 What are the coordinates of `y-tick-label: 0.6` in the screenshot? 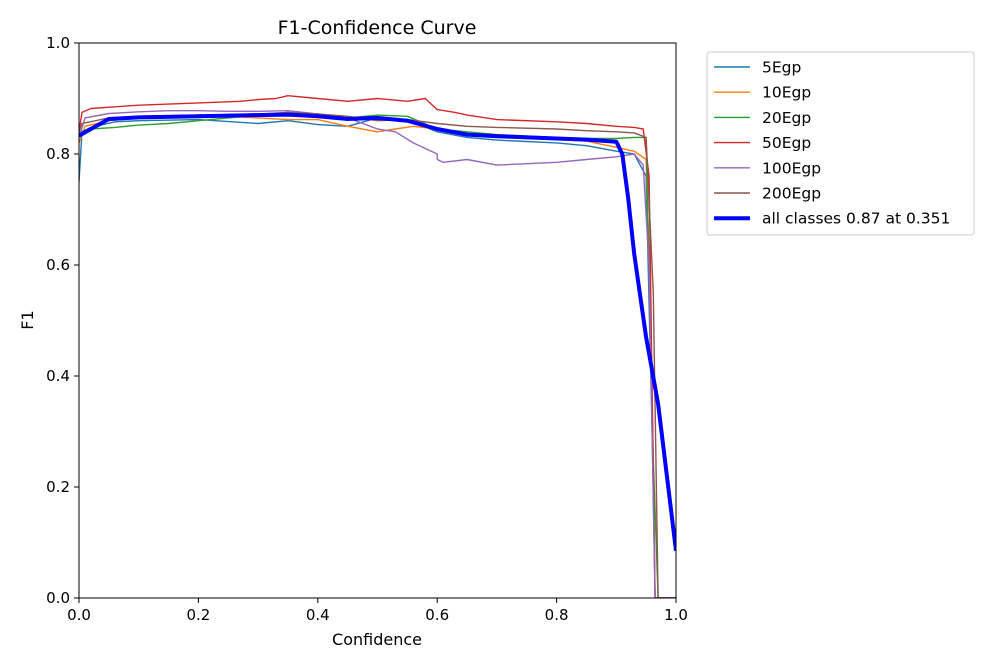 It's located at (58, 265).